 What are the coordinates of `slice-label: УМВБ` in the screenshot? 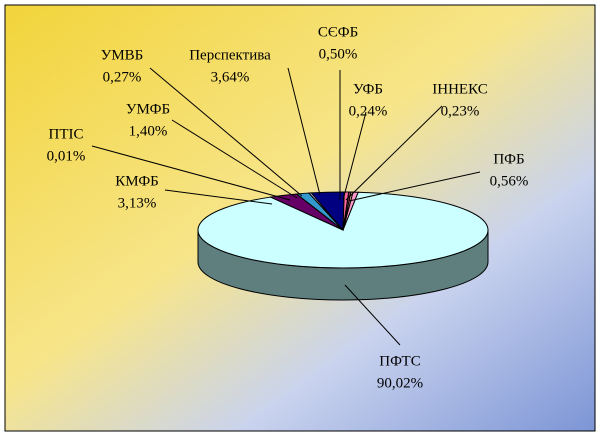 It's located at (122, 55).